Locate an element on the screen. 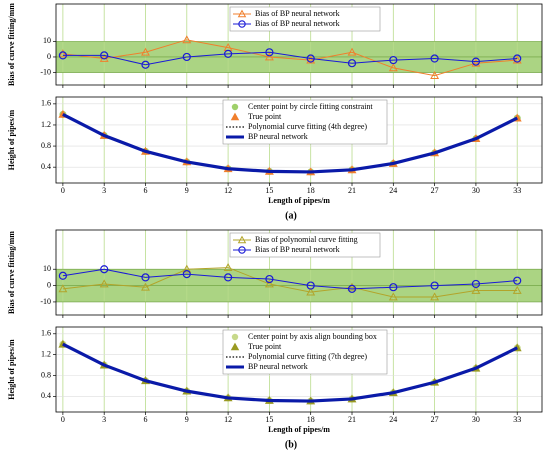 The image size is (550, 456). y-axis-label: Bias of curve fitting/mm is located at coordinates (11, 44).